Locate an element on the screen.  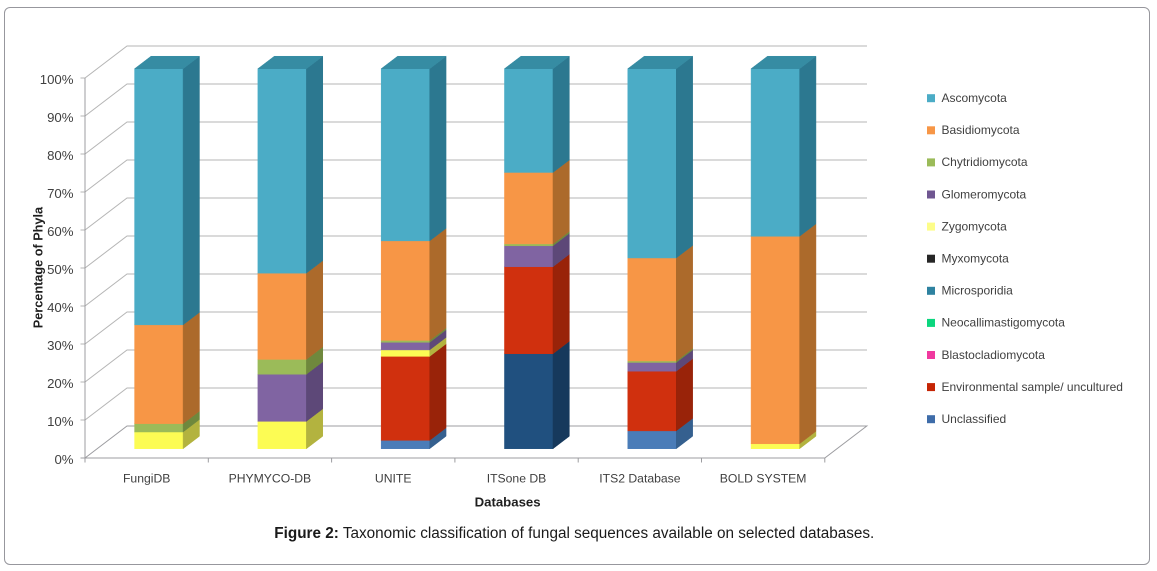
svg-text: UNITE is located at coordinates (393, 479).